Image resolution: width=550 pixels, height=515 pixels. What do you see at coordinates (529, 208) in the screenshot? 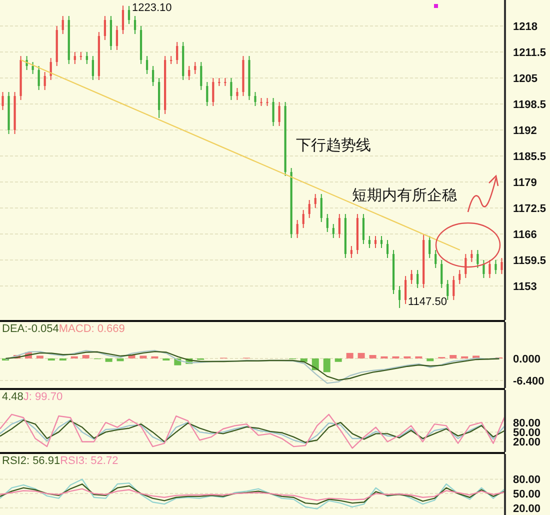
I see `y-tick-label: 1172.5` at bounding box center [529, 208].